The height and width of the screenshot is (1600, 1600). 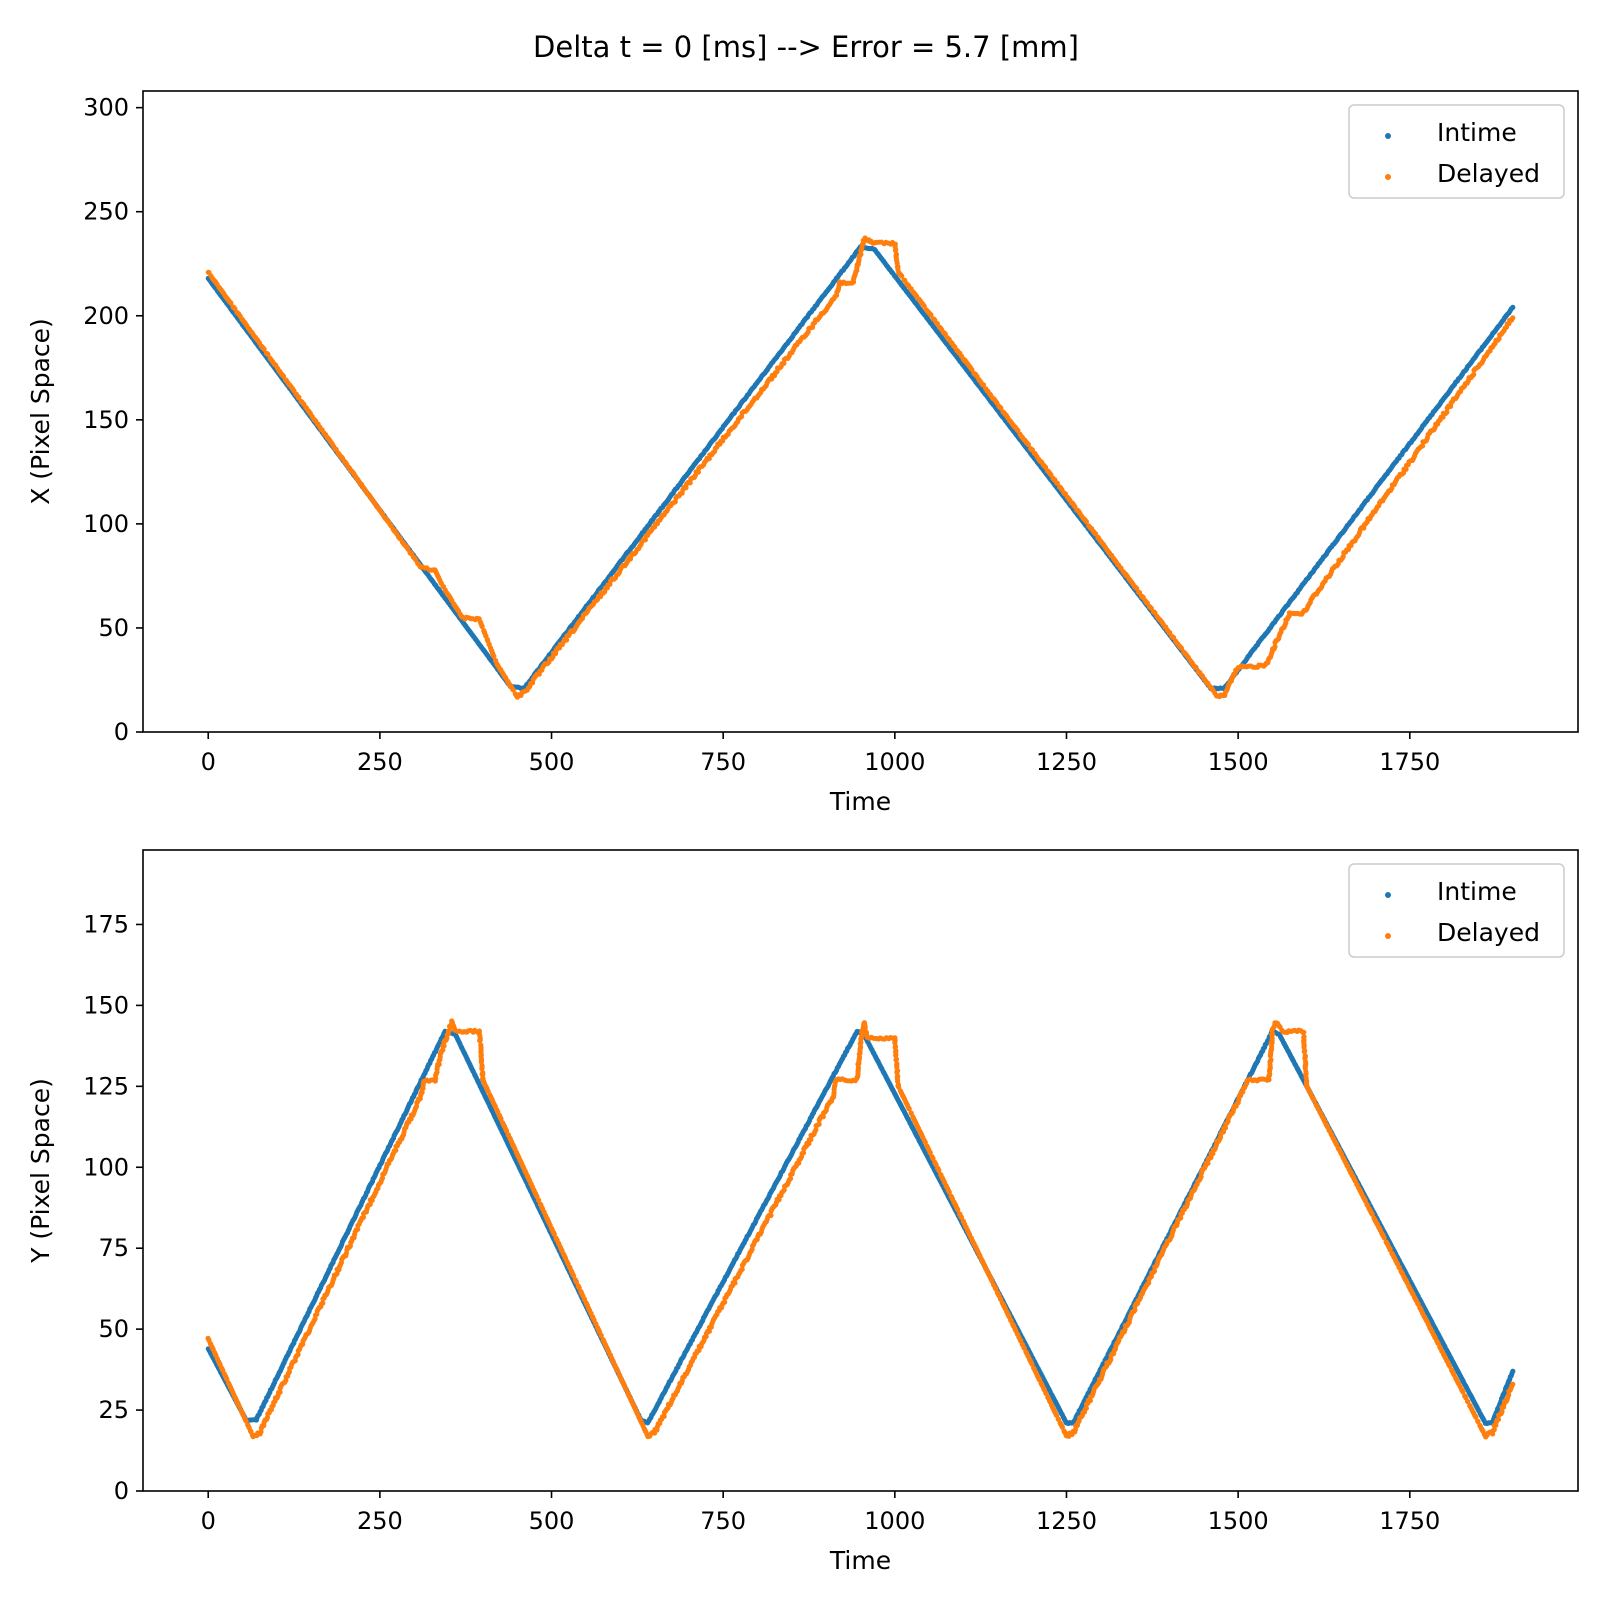 What do you see at coordinates (106, 212) in the screenshot?
I see `y-tick-label: 250` at bounding box center [106, 212].